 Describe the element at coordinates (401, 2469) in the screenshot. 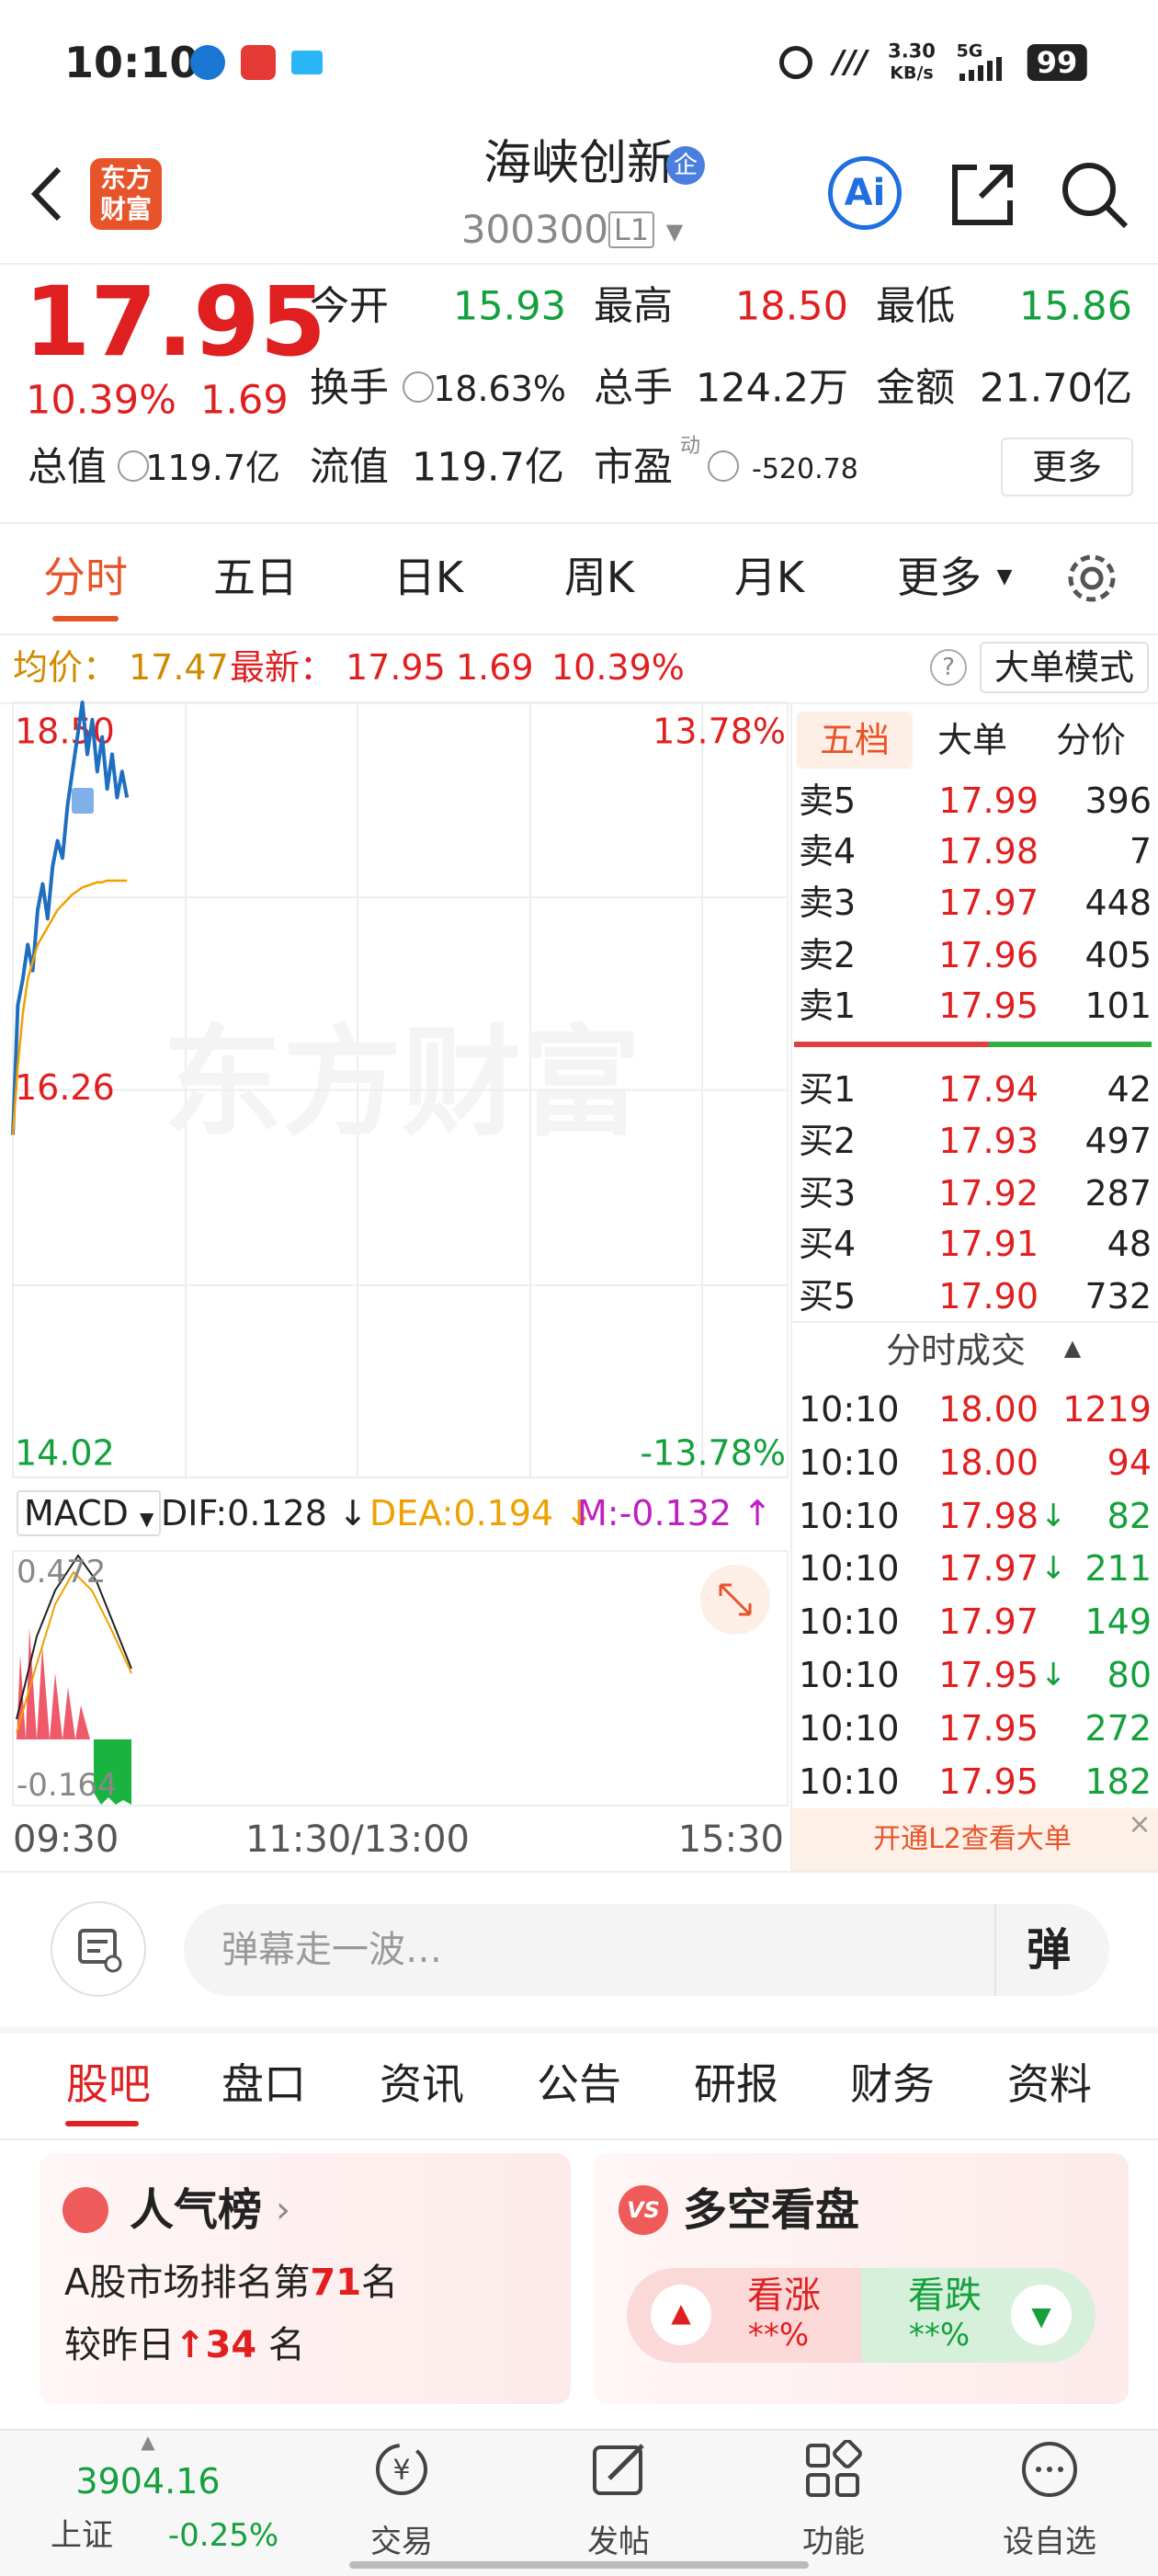

I see `trade-icon: ¥` at that location.